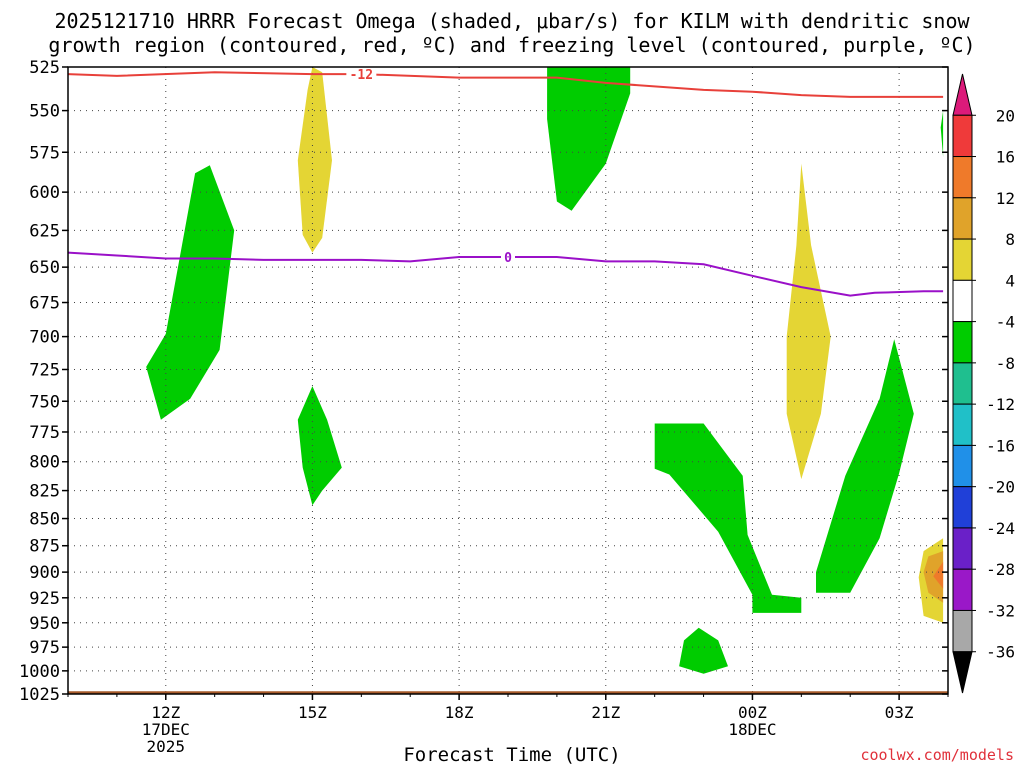  I want to click on colorbar-label: 20, so click(1005, 115).